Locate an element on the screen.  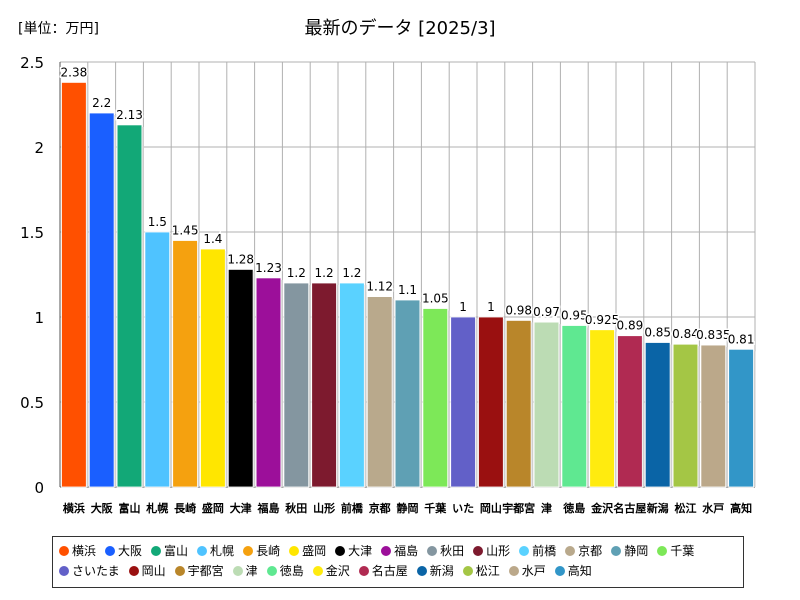
data-label: 0.95 is located at coordinates (574, 316).